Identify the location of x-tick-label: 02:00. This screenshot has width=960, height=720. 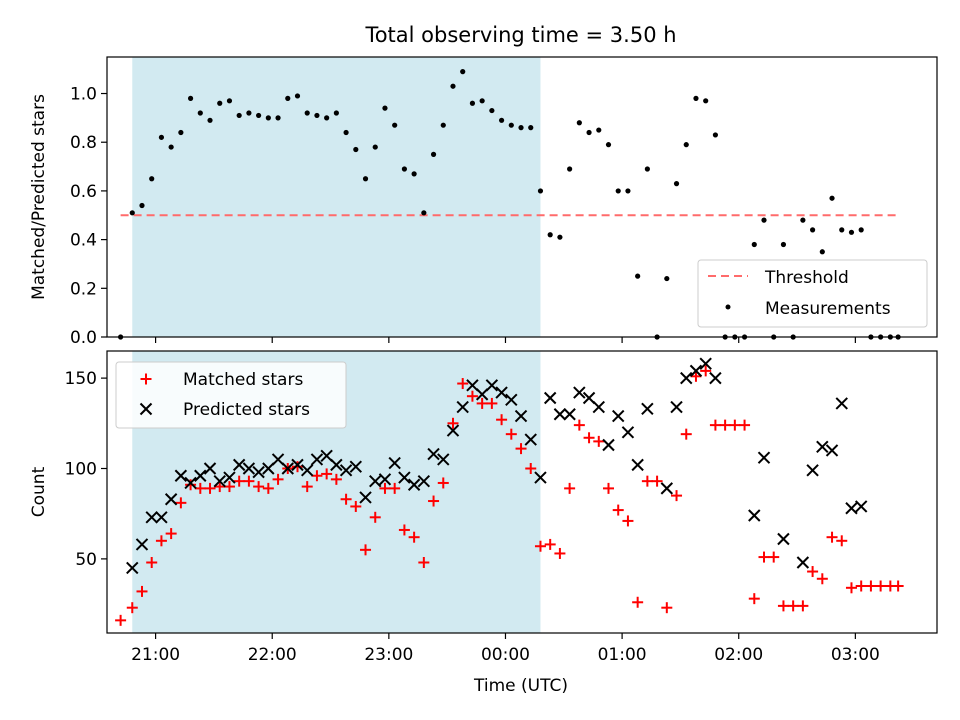
(738, 655).